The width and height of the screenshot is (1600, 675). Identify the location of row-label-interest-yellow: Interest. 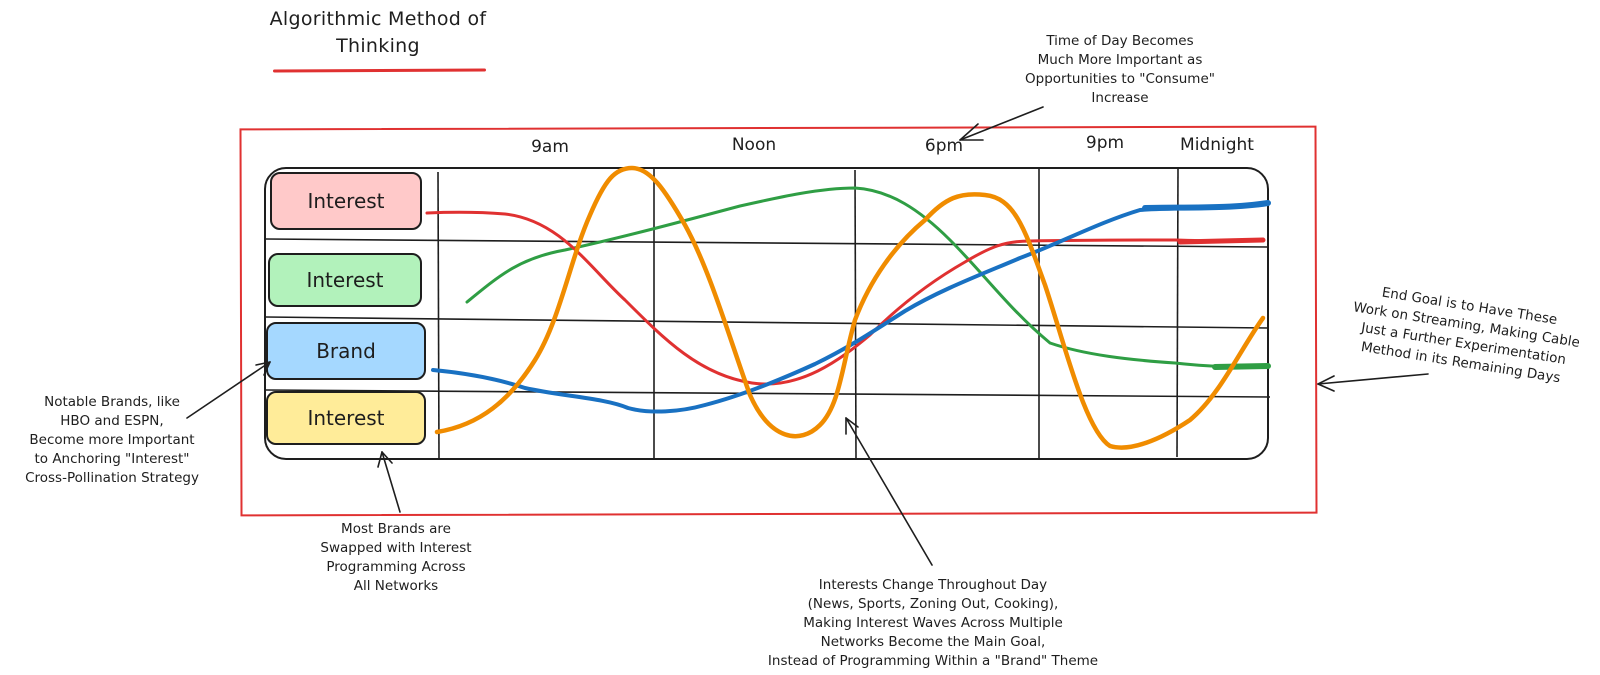
(346, 418).